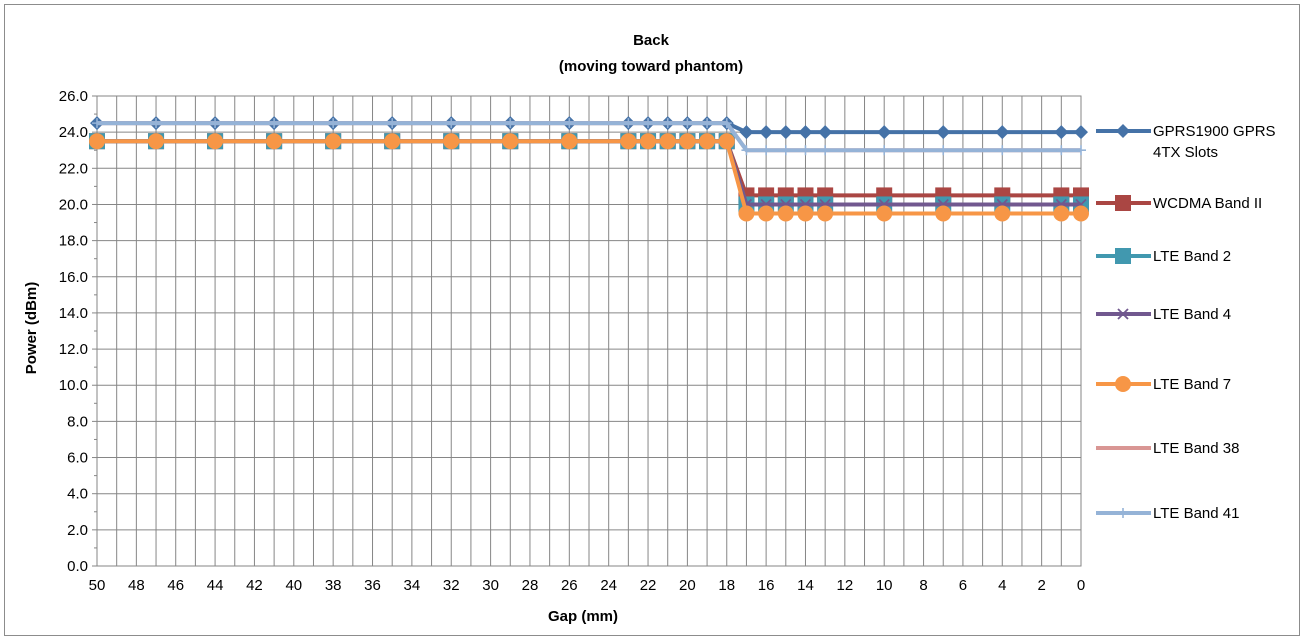 Image resolution: width=1306 pixels, height=644 pixels. Describe the element at coordinates (687, 585) in the screenshot. I see `x-tick-label: 20` at that location.